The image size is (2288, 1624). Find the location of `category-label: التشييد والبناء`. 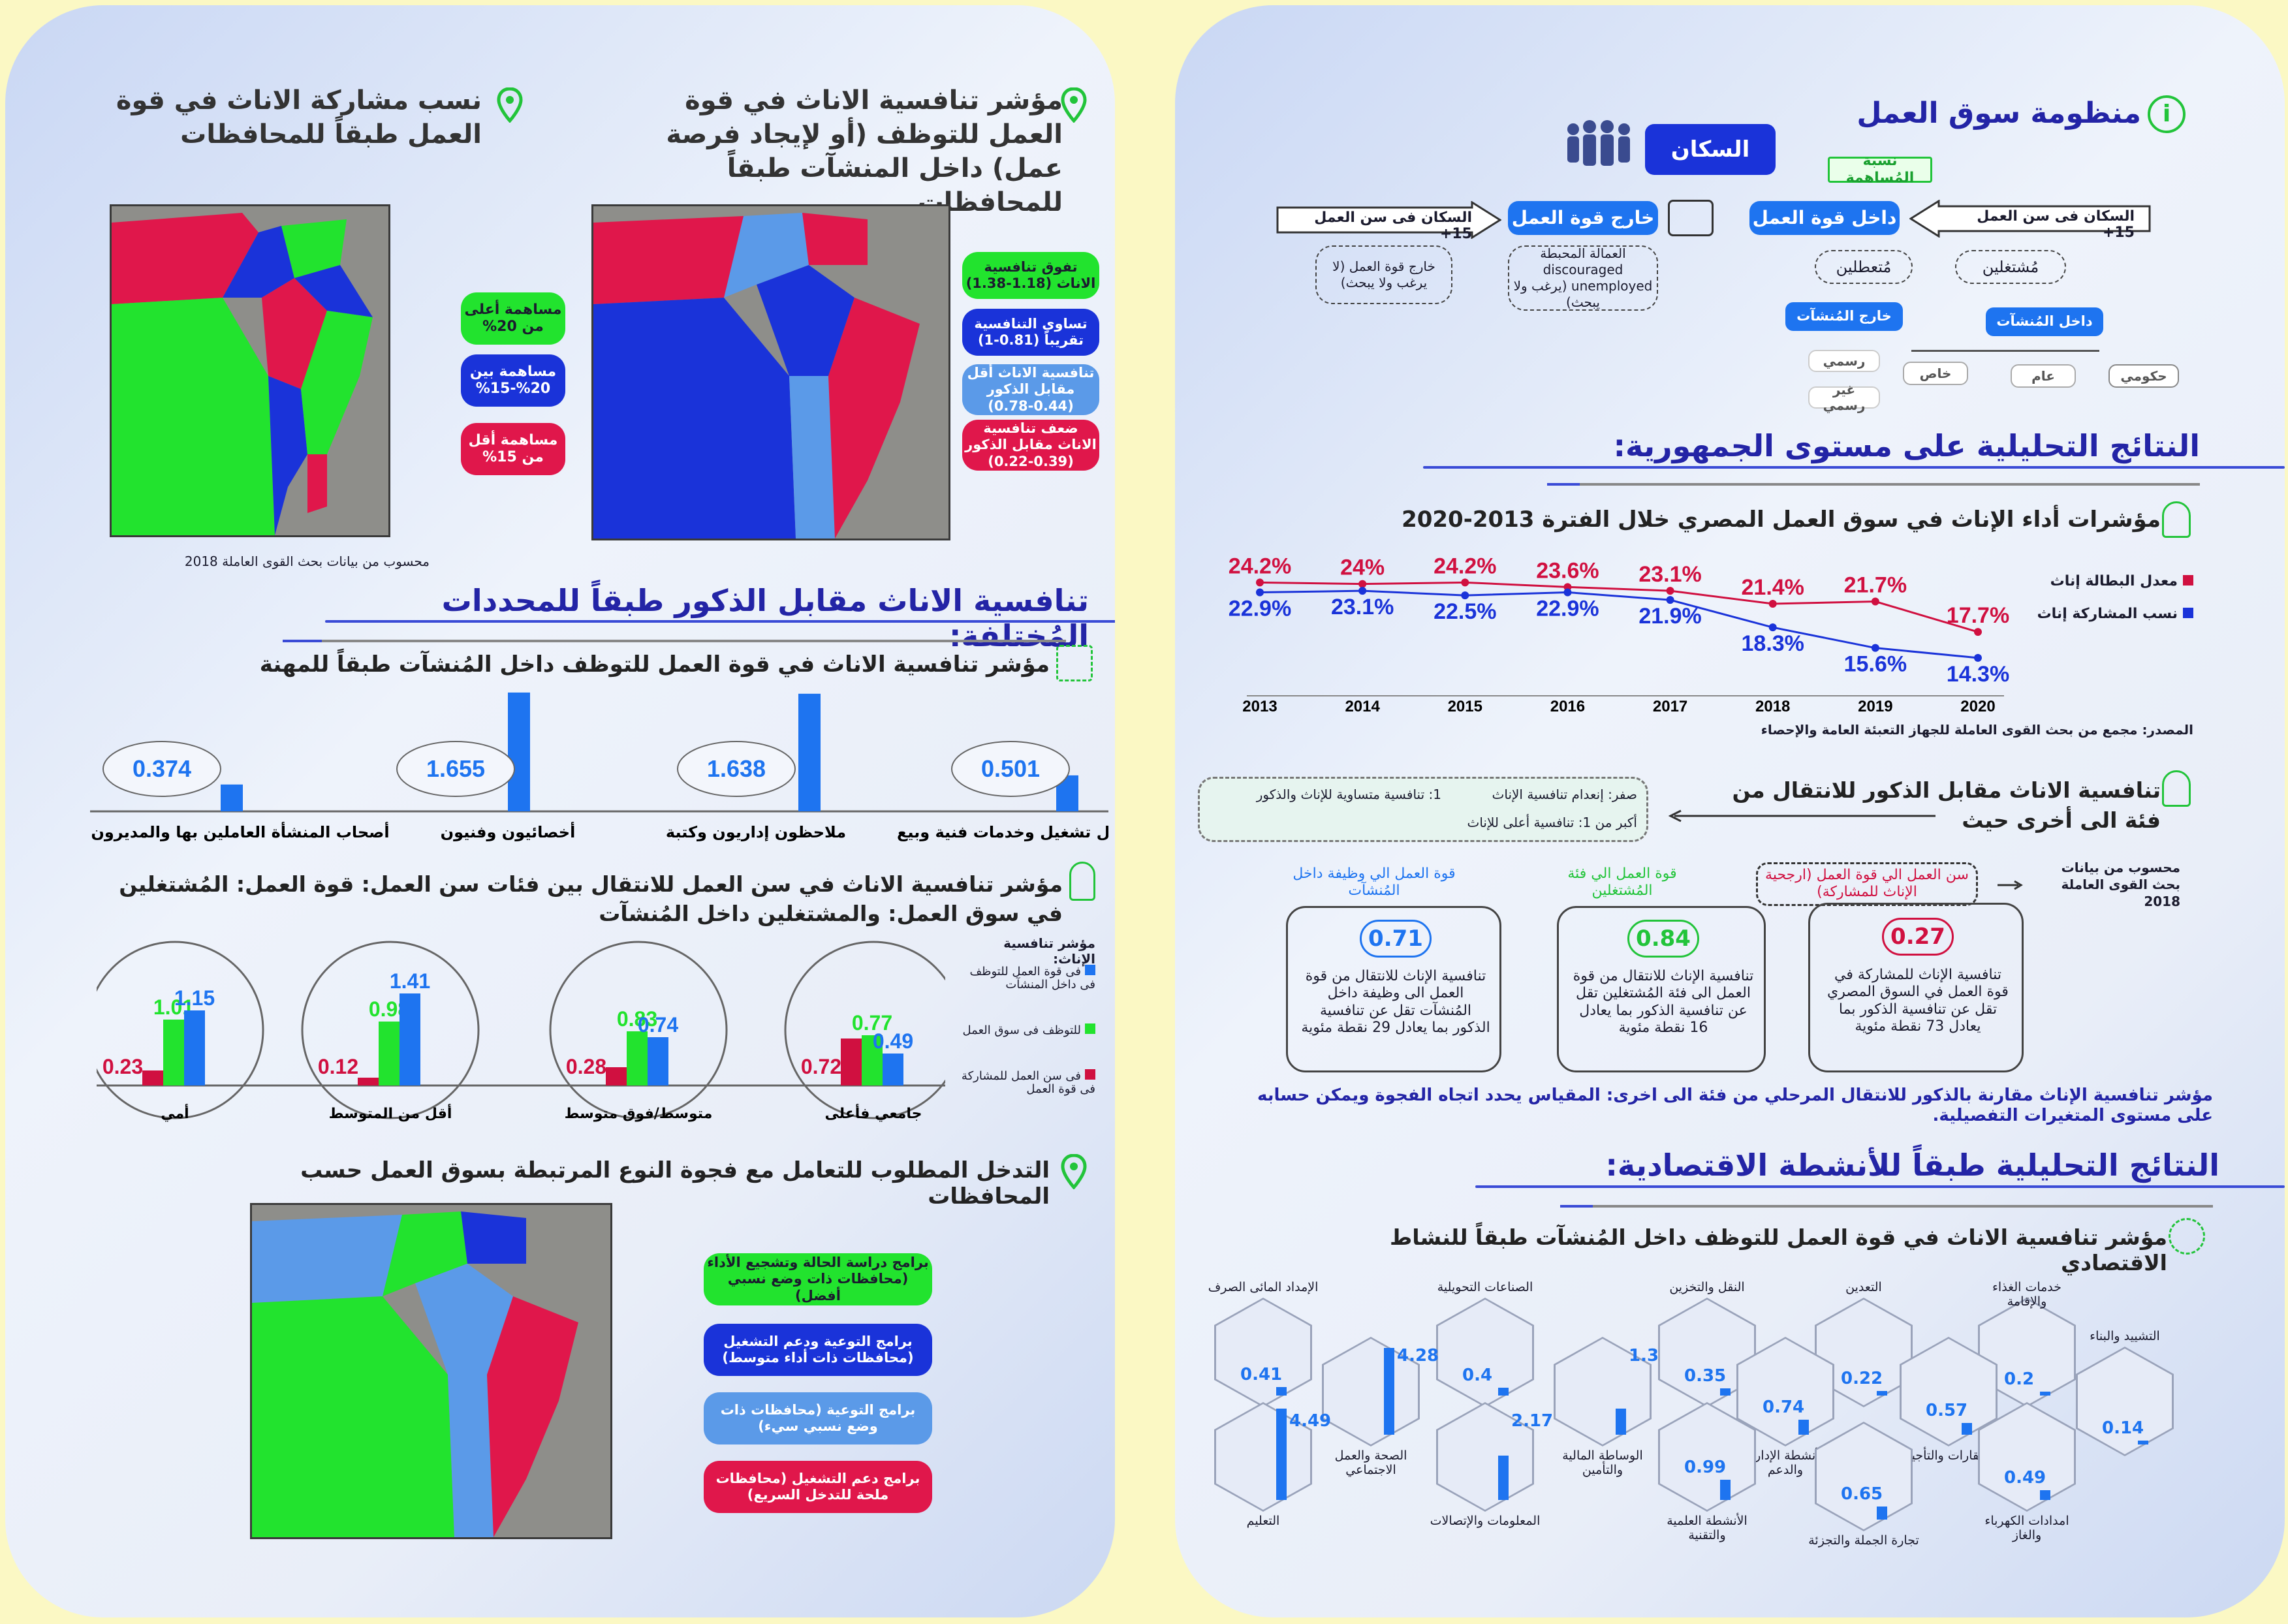

category-label: التشييد والبناء is located at coordinates (2125, 1336).